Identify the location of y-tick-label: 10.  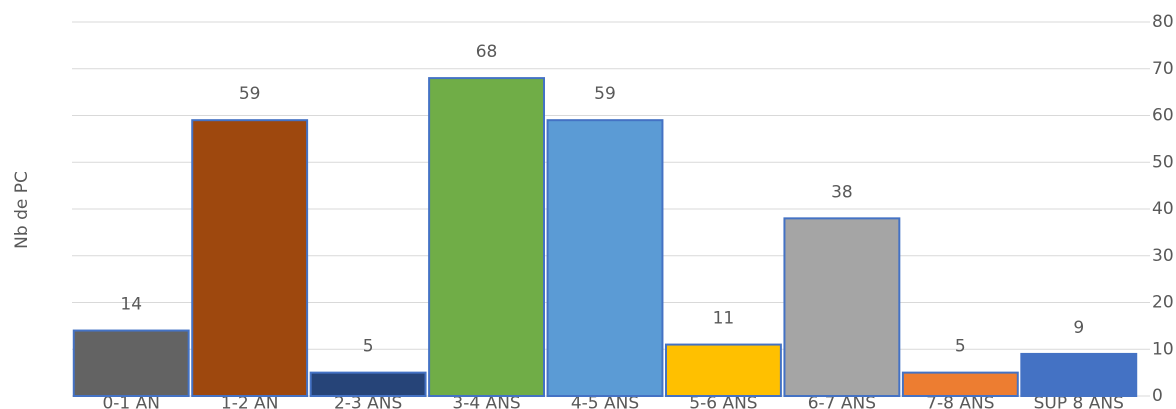
(1163, 349).